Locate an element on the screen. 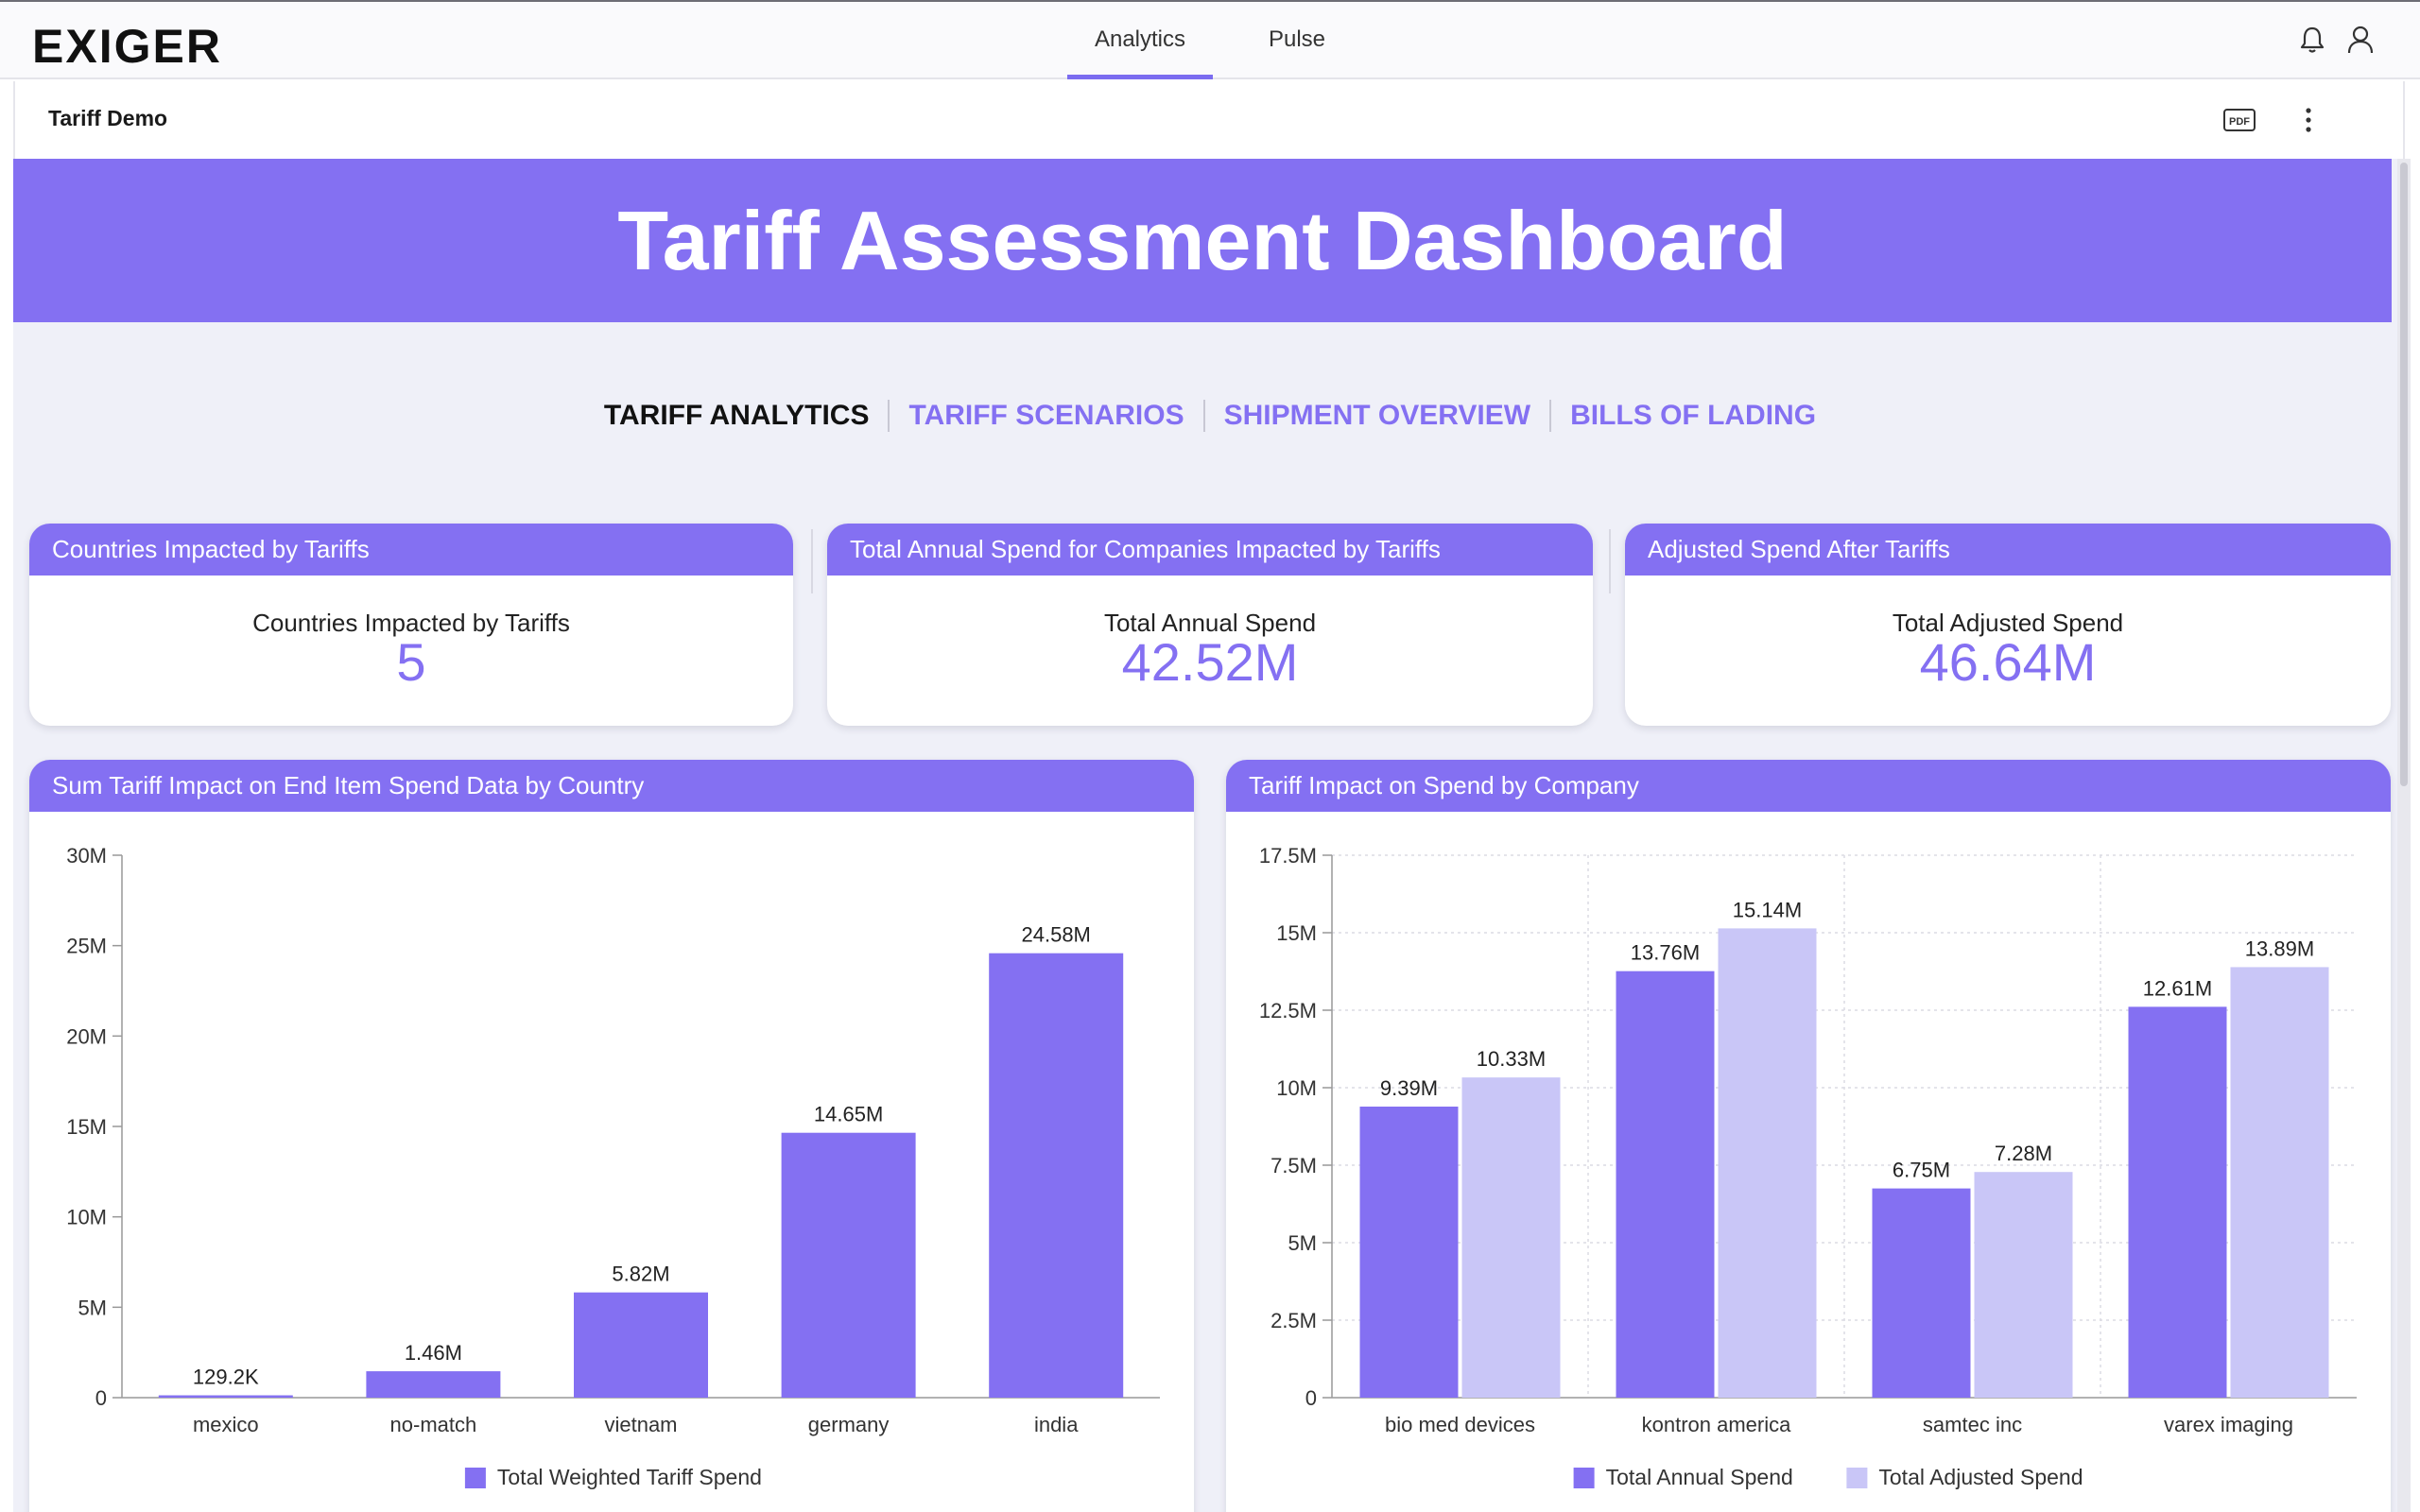 This screenshot has width=2420, height=1512. data-label: 5.82M is located at coordinates (640, 1274).